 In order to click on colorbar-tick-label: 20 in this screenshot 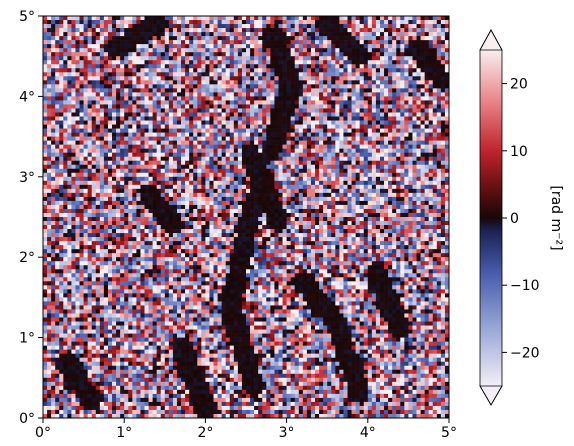, I will do `click(519, 85)`.